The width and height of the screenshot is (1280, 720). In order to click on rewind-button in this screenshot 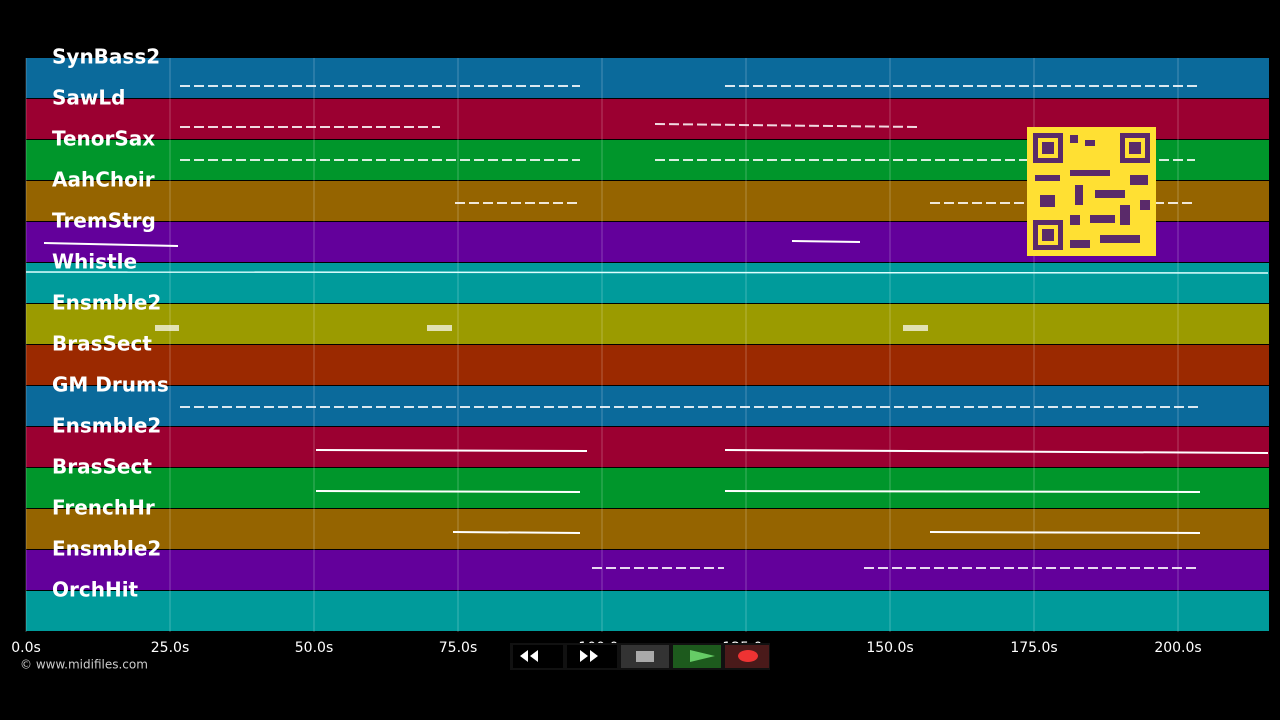, I will do `click(538, 656)`.